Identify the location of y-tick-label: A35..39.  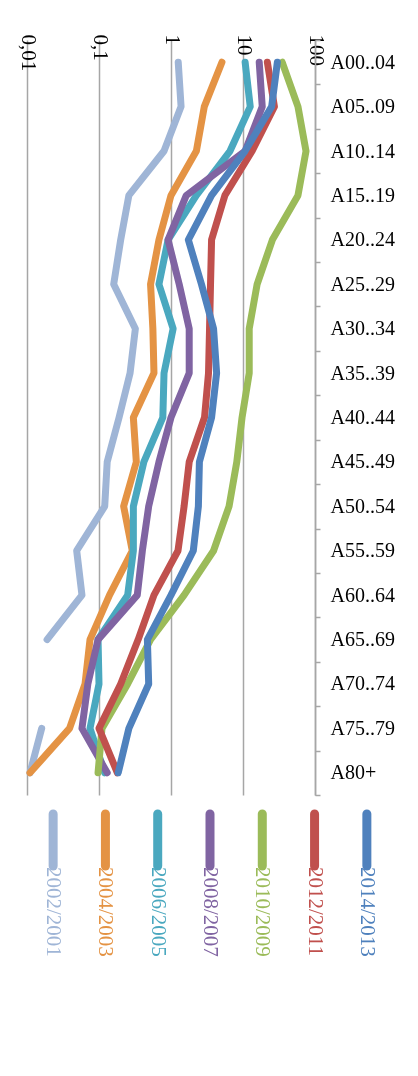
(362, 372).